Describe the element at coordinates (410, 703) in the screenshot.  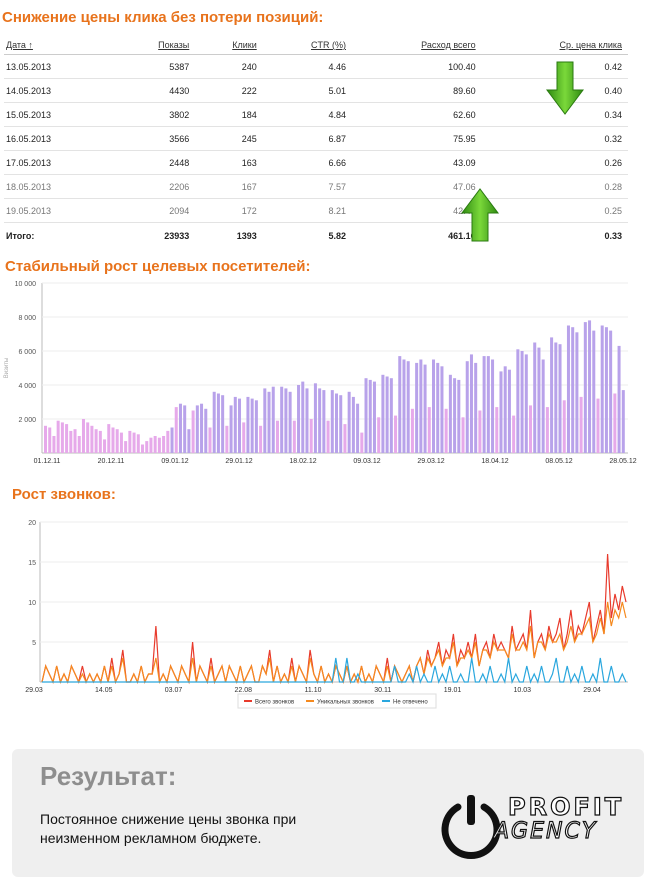
I see `legend-label: Не отвечено` at that location.